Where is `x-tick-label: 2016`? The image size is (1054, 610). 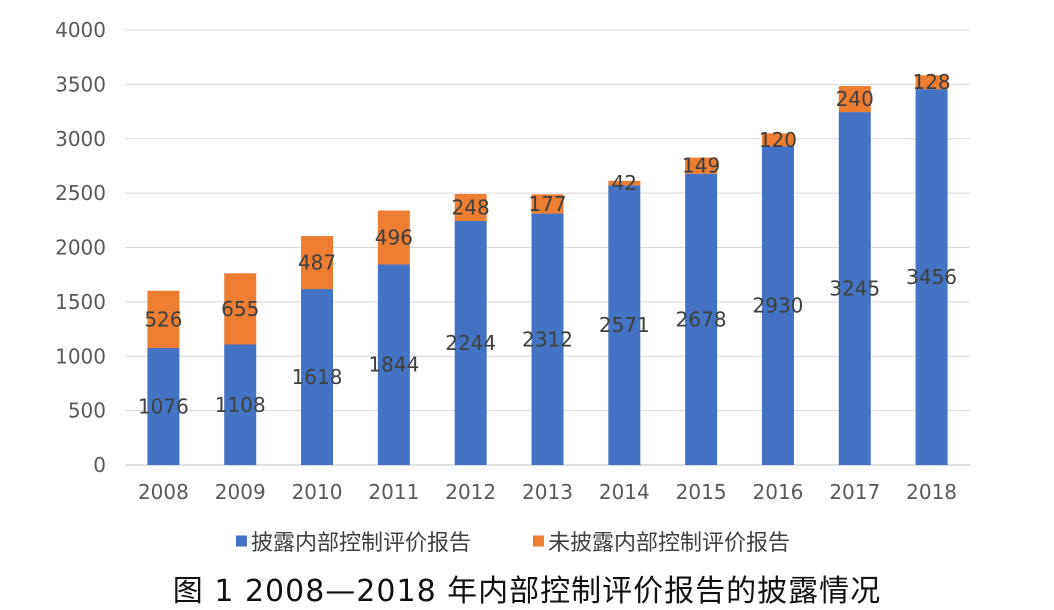
x-tick-label: 2016 is located at coordinates (778, 492).